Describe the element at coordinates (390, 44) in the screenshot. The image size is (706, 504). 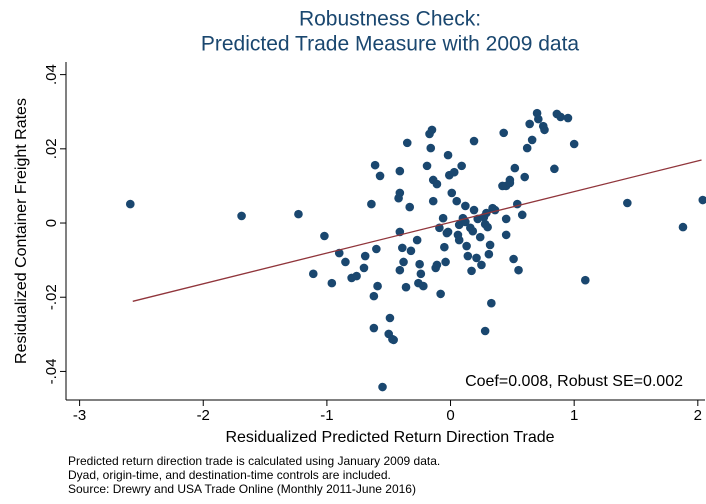
I see `chart-title: Predicted Trade Measure with 2009 data` at that location.